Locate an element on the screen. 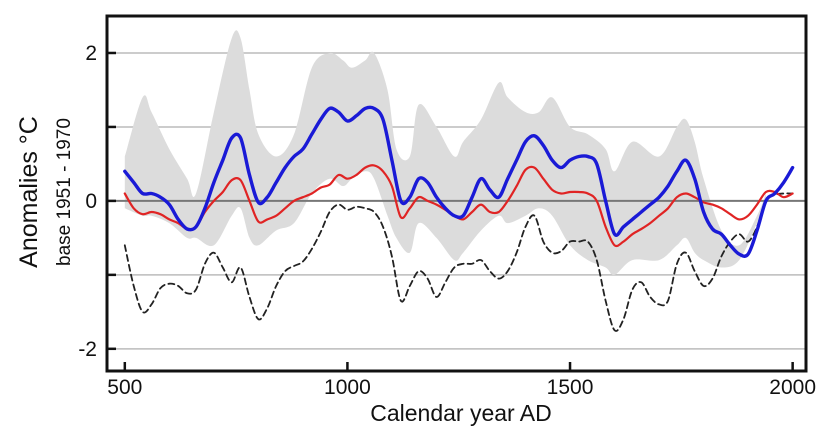 The image size is (816, 433). x-tick-label-1000: 1000 is located at coordinates (347, 387).